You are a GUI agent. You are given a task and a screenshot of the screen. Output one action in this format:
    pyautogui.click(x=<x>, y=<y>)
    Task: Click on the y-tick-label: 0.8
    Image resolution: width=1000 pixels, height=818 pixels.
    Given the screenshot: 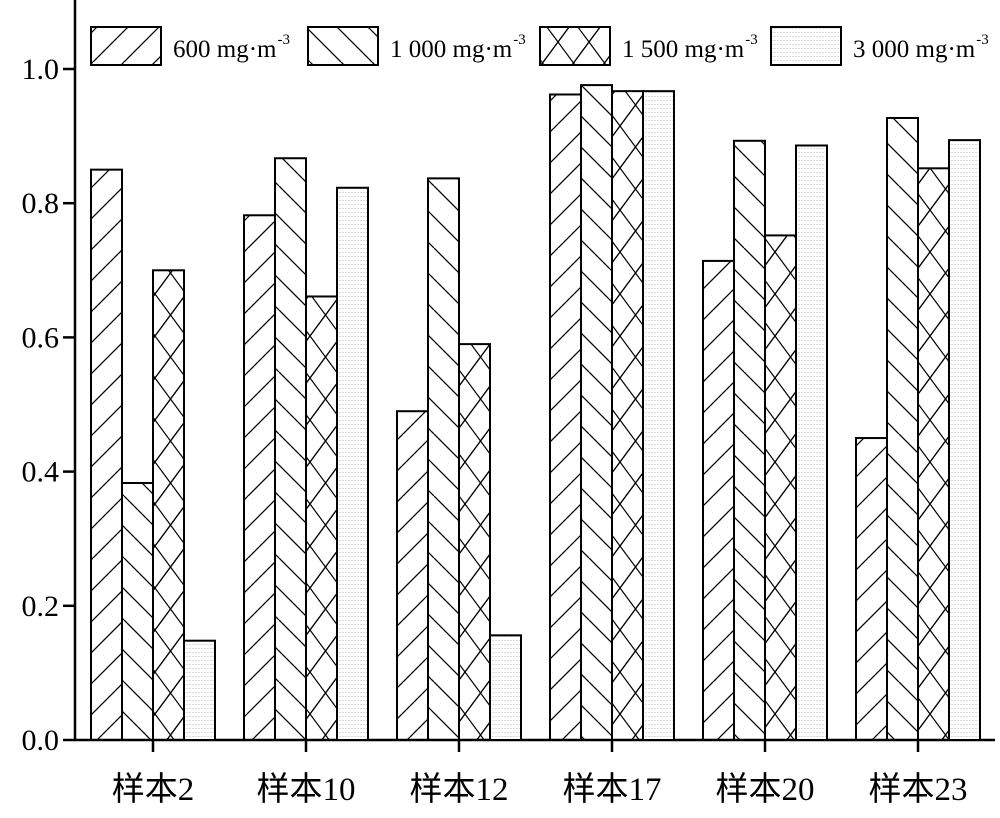 What is the action you would take?
    pyautogui.click(x=41, y=203)
    